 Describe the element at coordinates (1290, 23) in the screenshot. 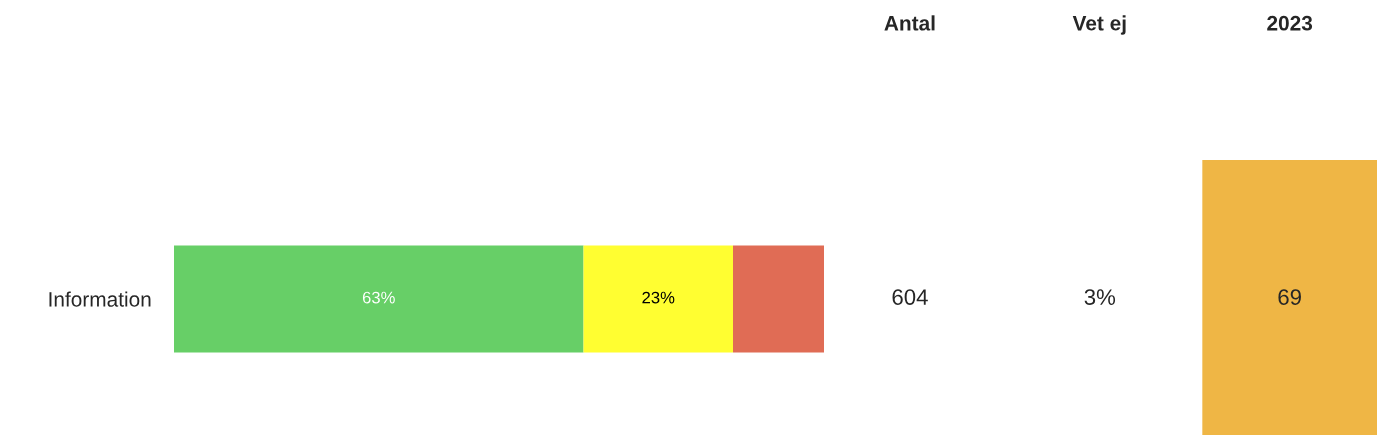

I see `category-label: 2023` at that location.